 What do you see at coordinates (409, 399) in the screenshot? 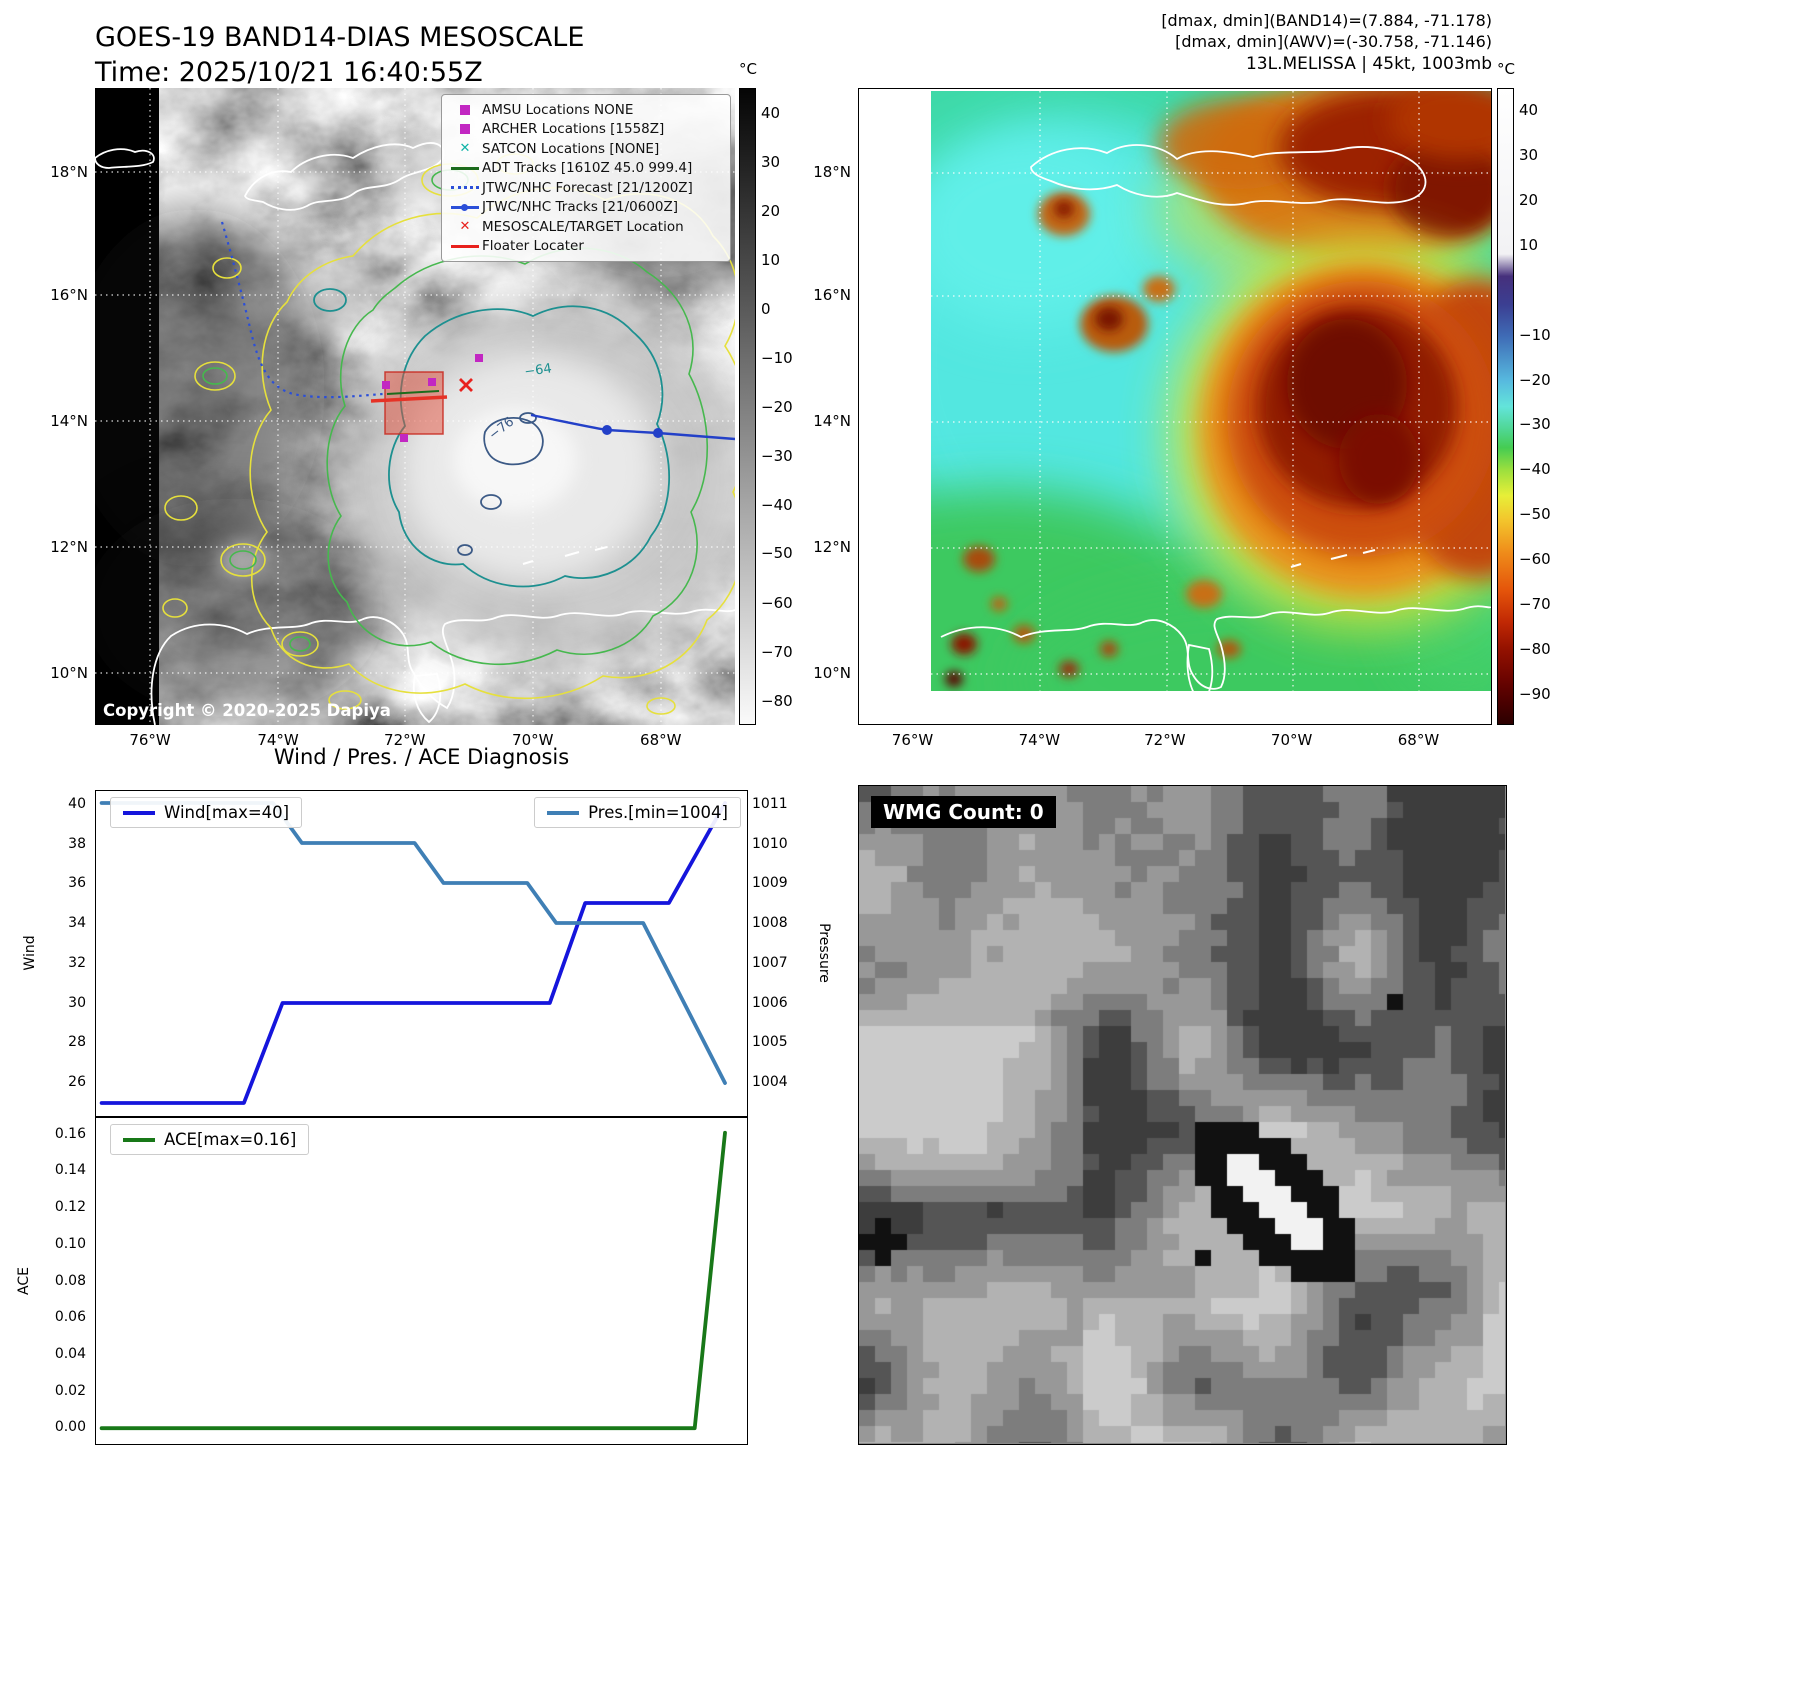
I see `floater-locater-line` at bounding box center [409, 399].